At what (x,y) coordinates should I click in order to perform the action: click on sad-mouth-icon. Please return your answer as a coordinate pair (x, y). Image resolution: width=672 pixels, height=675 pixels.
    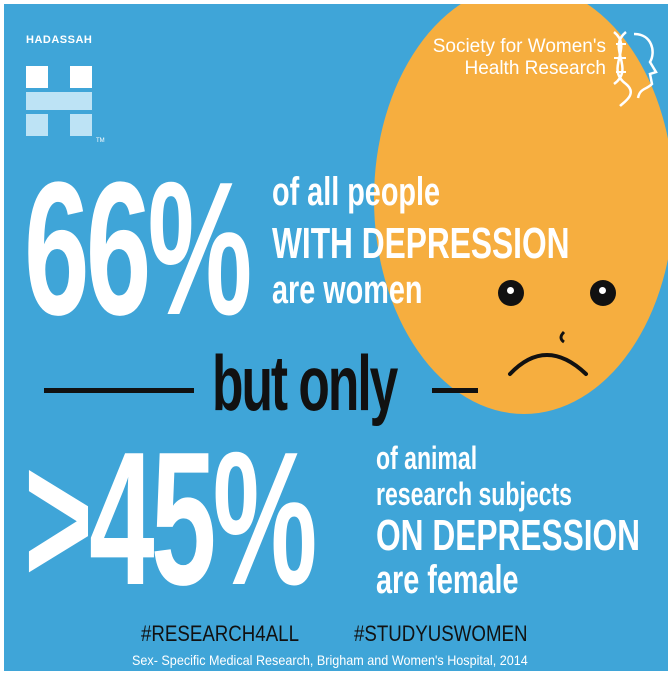
    Looking at the image, I should click on (548, 353).